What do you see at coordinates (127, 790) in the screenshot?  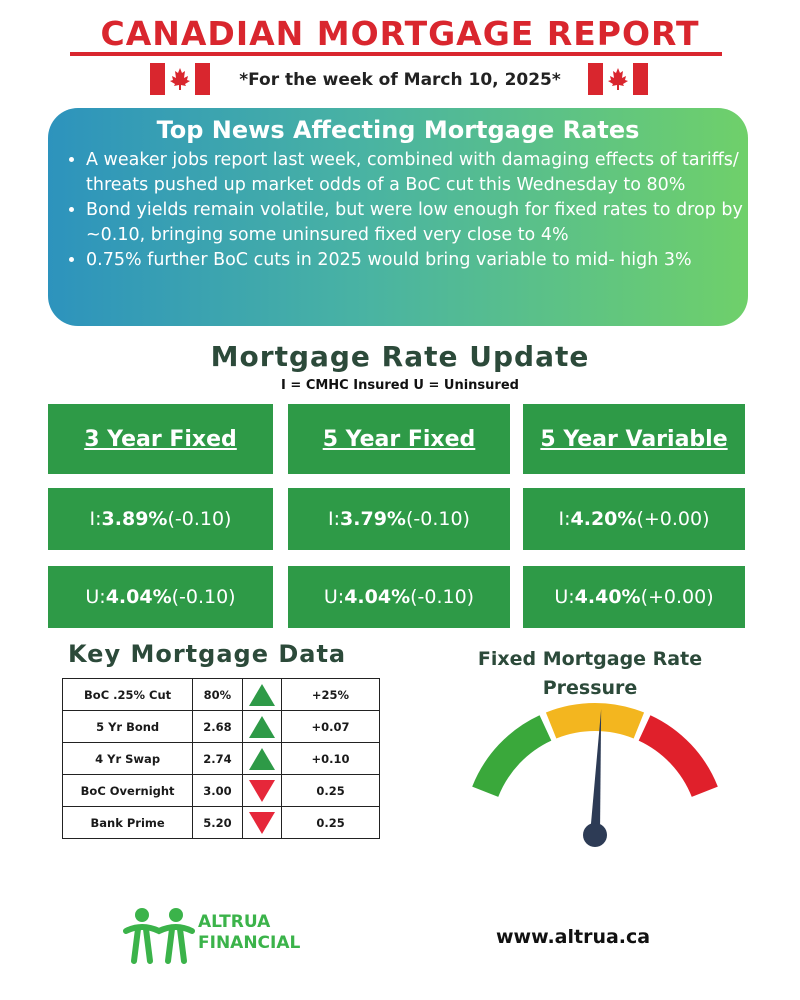 I see `key-data-label: BoC Overnight` at bounding box center [127, 790].